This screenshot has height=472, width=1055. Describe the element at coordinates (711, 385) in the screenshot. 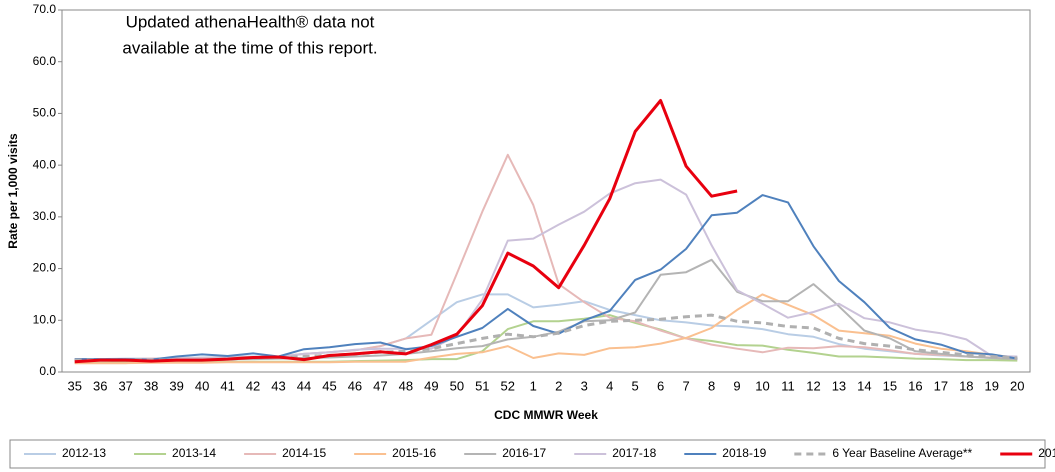

I see `x-tick-label: 8` at that location.